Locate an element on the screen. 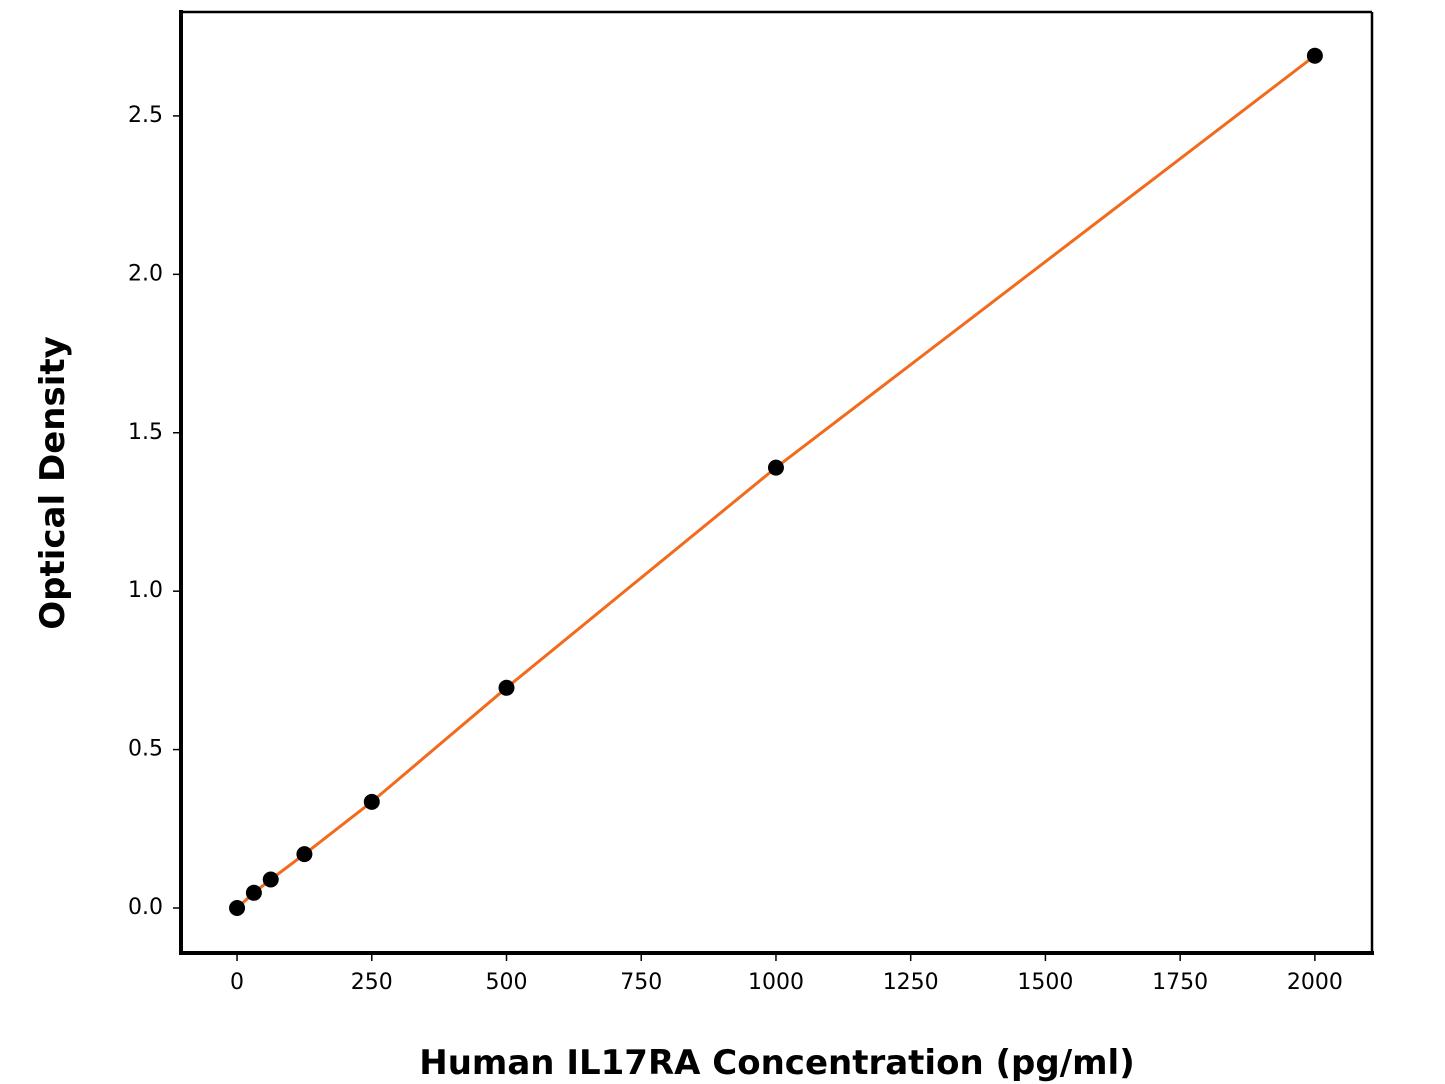 The height and width of the screenshot is (1084, 1445). x-tick-label: 0 is located at coordinates (237, 982).